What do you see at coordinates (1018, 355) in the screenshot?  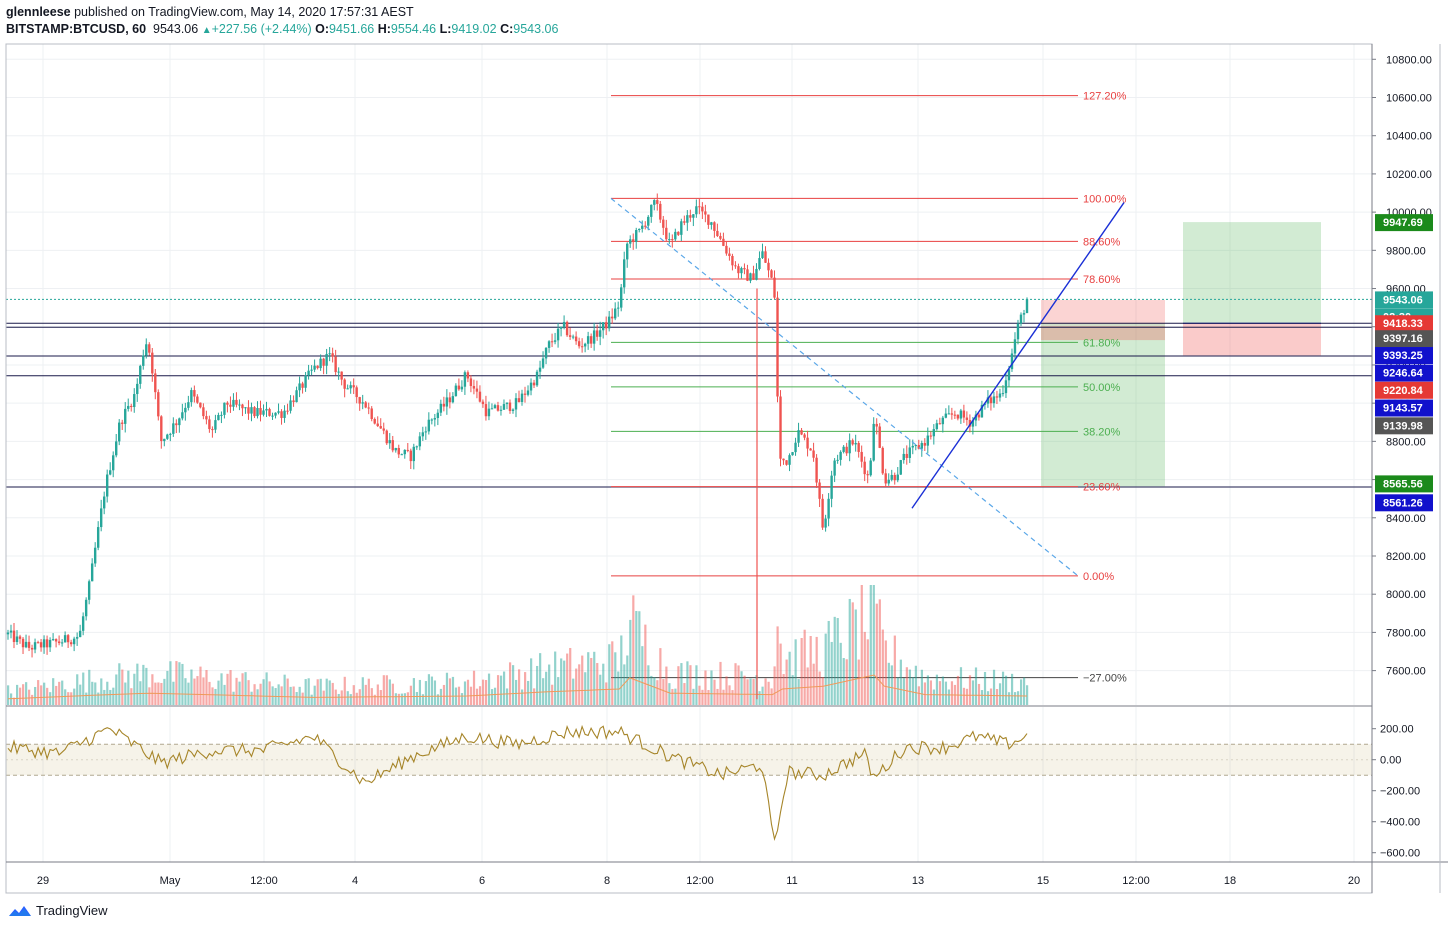 I see `ascending-trend-line` at bounding box center [1018, 355].